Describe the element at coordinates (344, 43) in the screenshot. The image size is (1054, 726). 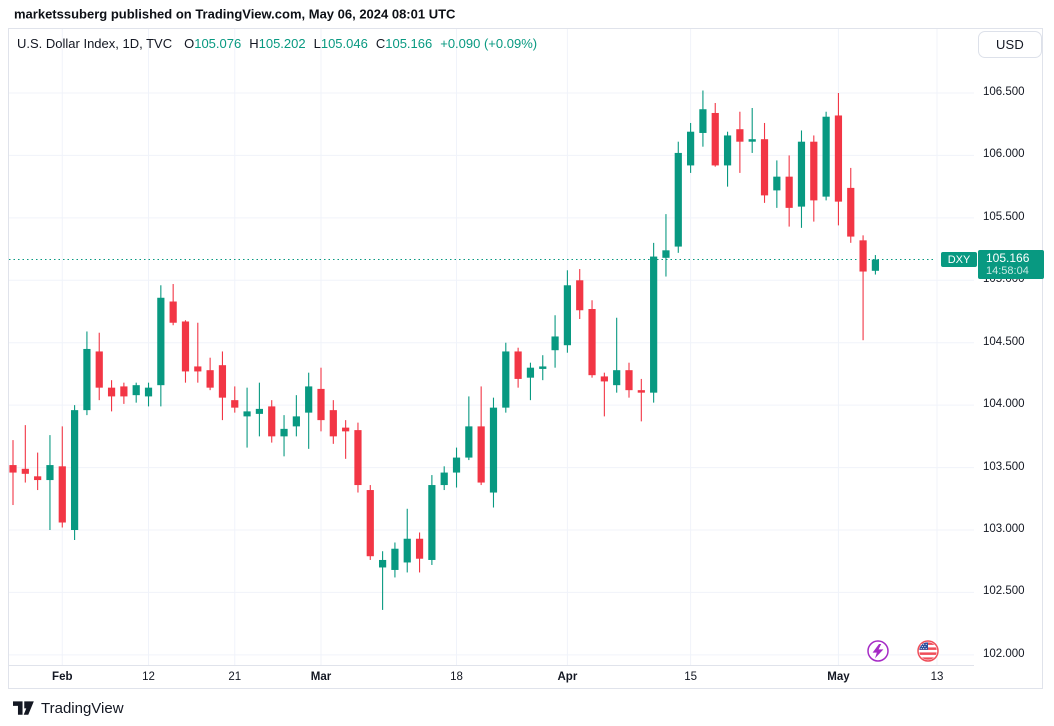
I see `low-value: 105.046` at that location.